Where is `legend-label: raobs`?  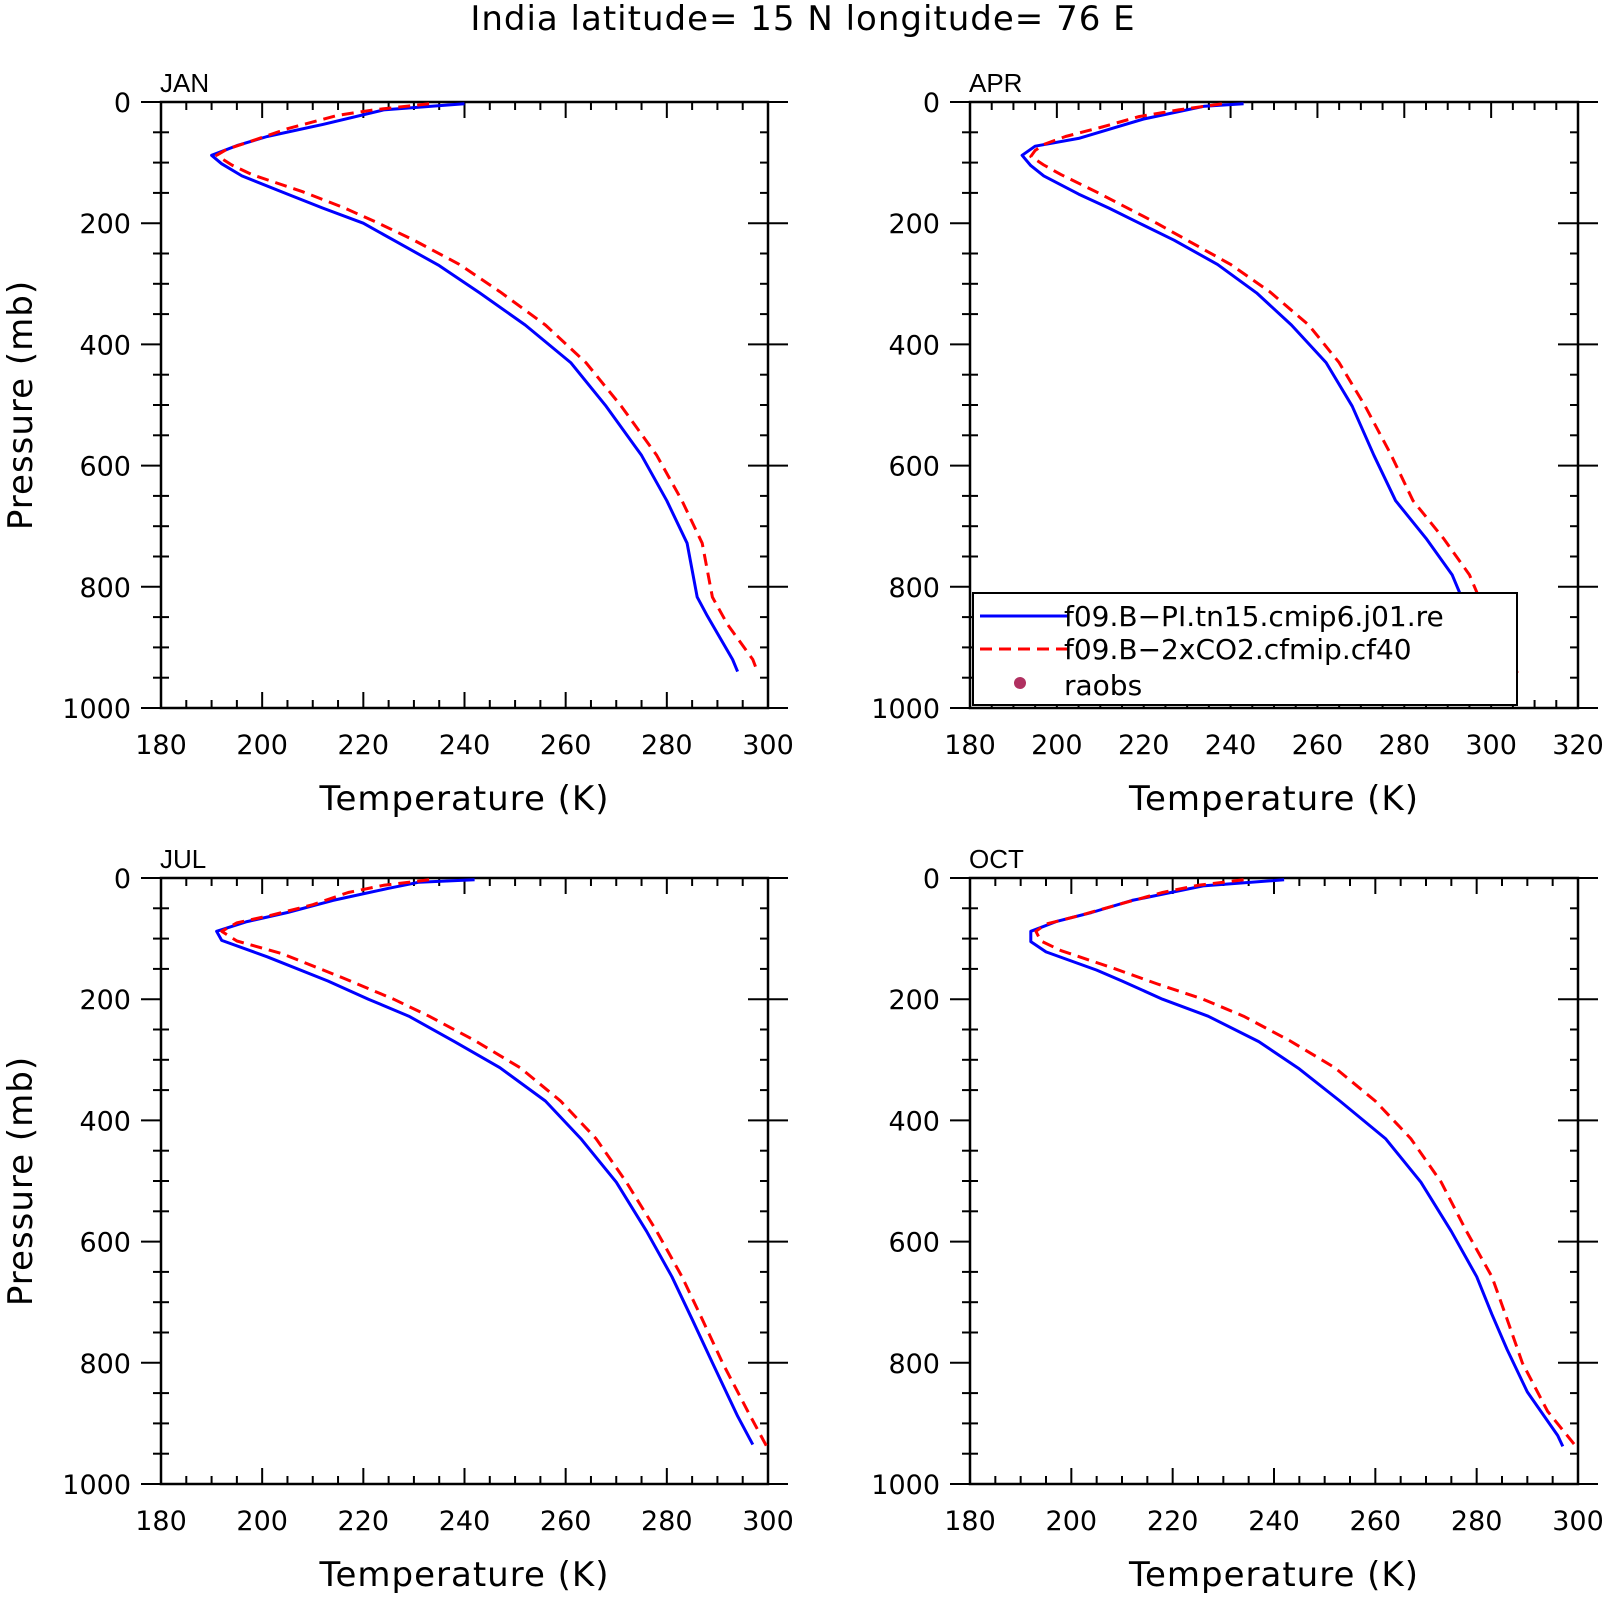 legend-label: raobs is located at coordinates (1103, 685).